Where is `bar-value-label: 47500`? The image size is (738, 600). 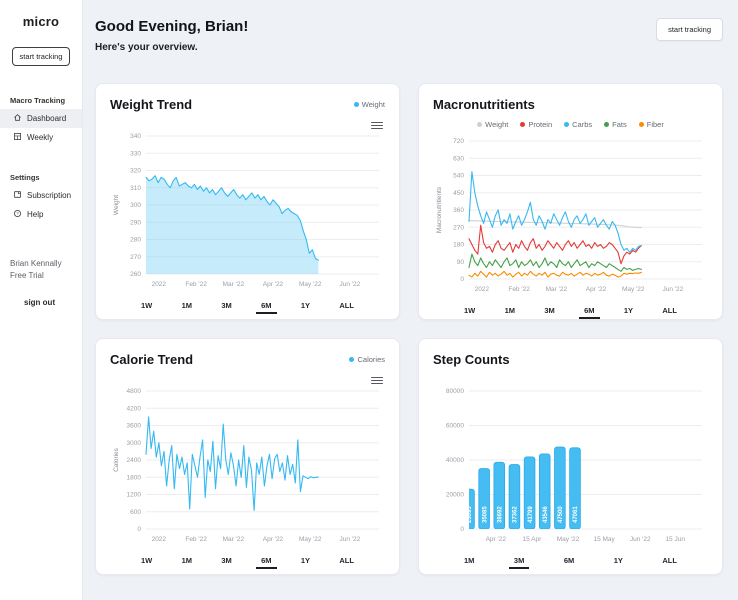
bar-value-label: 47500 is located at coordinates (561, 514).